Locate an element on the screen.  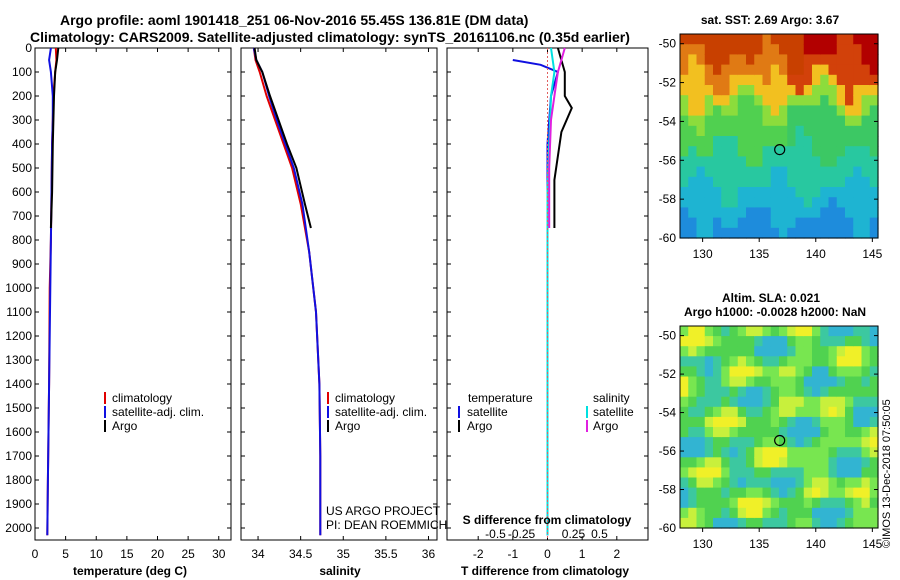
y-tick-label: 700 is located at coordinates (22, 216).